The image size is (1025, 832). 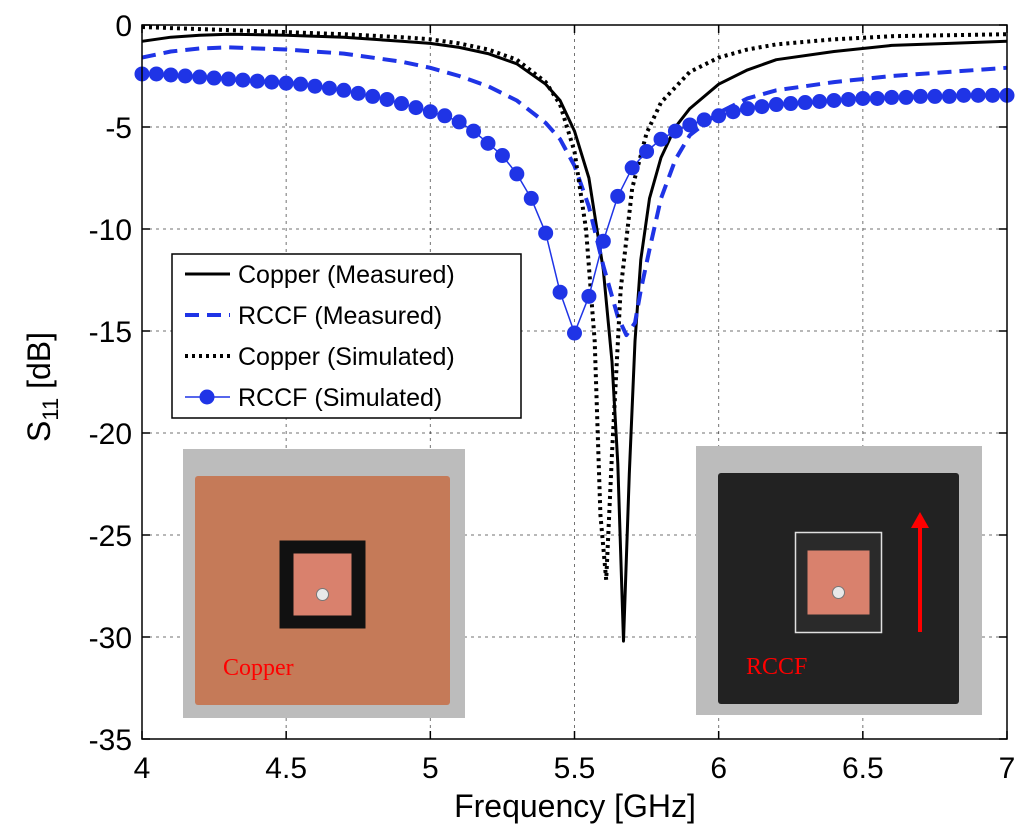 What do you see at coordinates (110, 536) in the screenshot?
I see `y-tick-label: -25` at bounding box center [110, 536].